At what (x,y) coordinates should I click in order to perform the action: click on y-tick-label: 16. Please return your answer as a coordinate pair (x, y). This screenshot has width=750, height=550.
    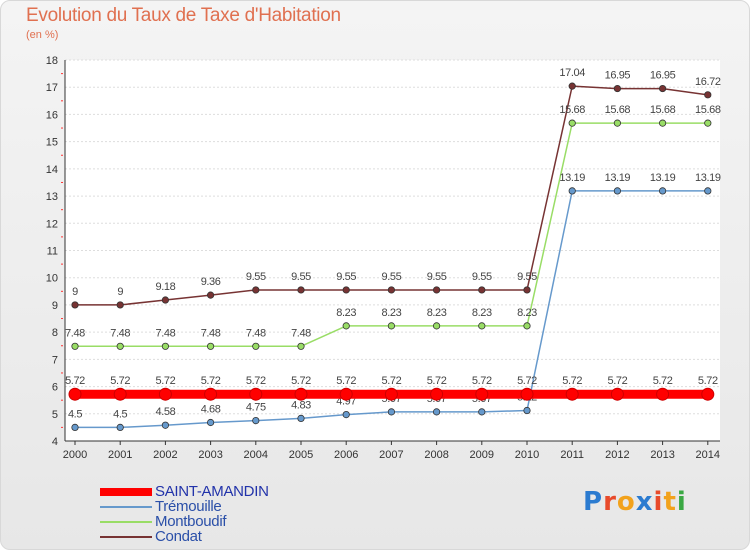
    Looking at the image, I should click on (52, 115).